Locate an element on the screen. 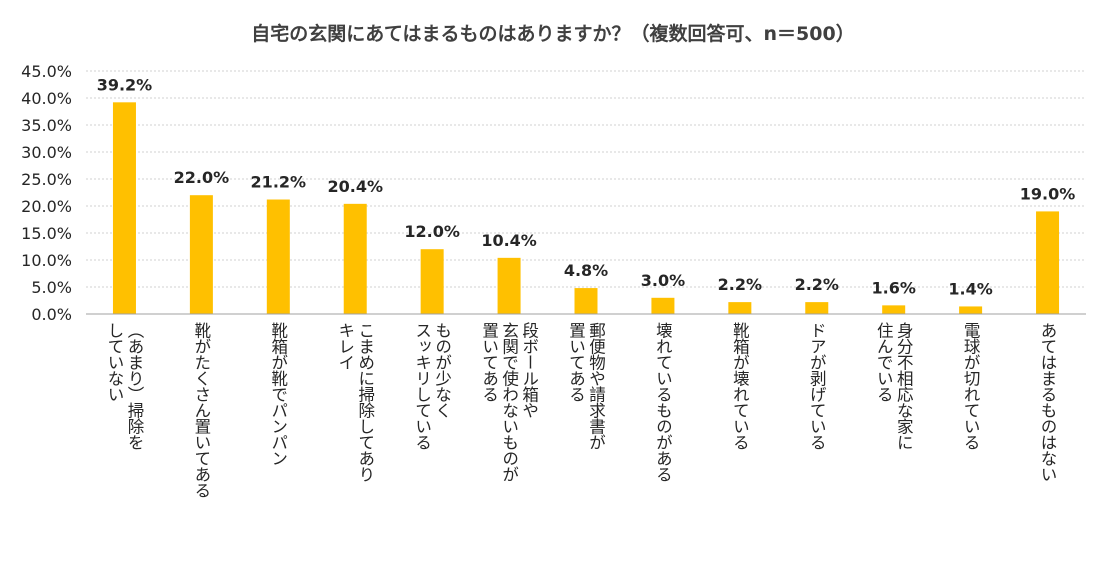 This screenshot has height=563, width=1106. data-label: 4.8% is located at coordinates (586, 270).